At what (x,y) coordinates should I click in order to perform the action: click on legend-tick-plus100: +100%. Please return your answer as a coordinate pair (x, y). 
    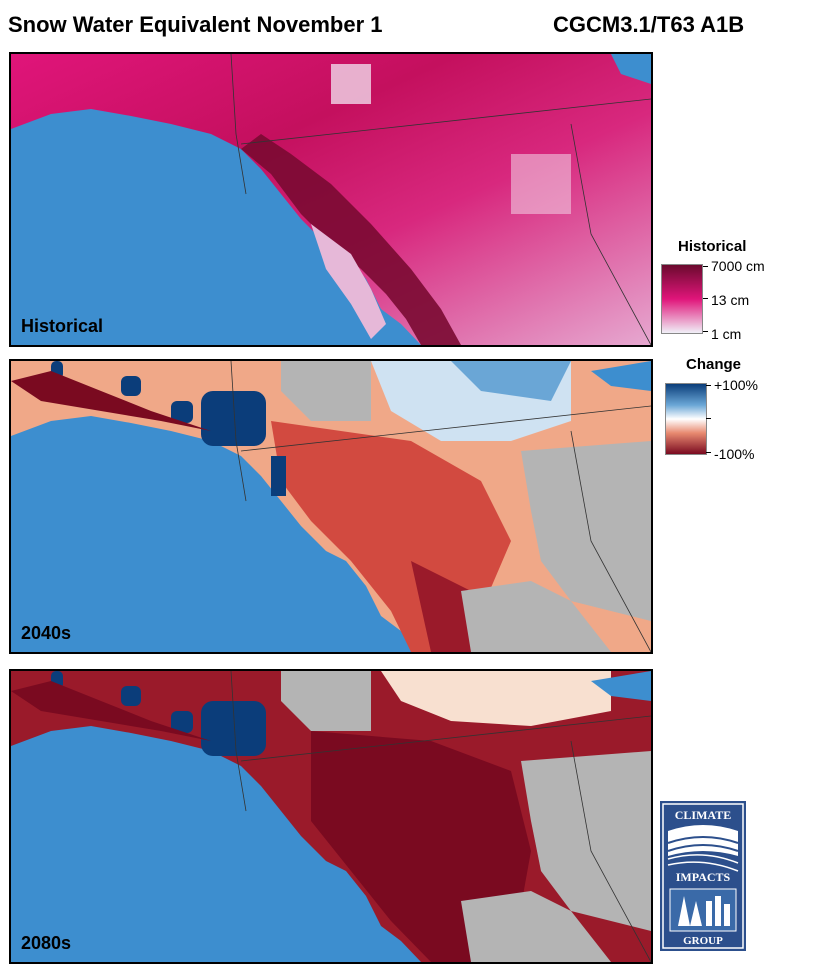
    Looking at the image, I should click on (736, 385).